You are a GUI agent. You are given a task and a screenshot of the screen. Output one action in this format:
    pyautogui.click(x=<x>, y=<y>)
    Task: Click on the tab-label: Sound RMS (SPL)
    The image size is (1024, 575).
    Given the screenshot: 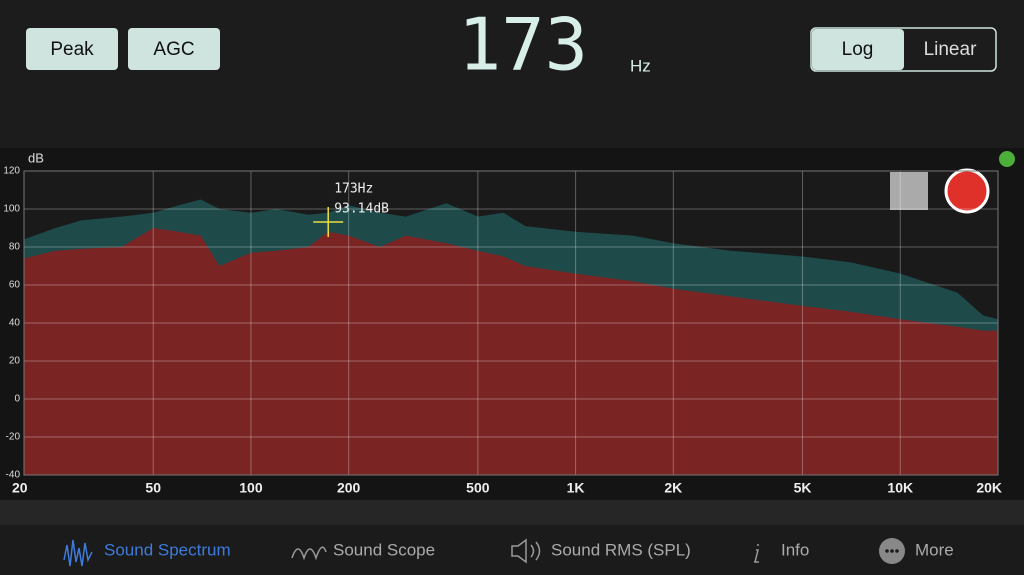 What is the action you would take?
    pyautogui.click(x=621, y=549)
    